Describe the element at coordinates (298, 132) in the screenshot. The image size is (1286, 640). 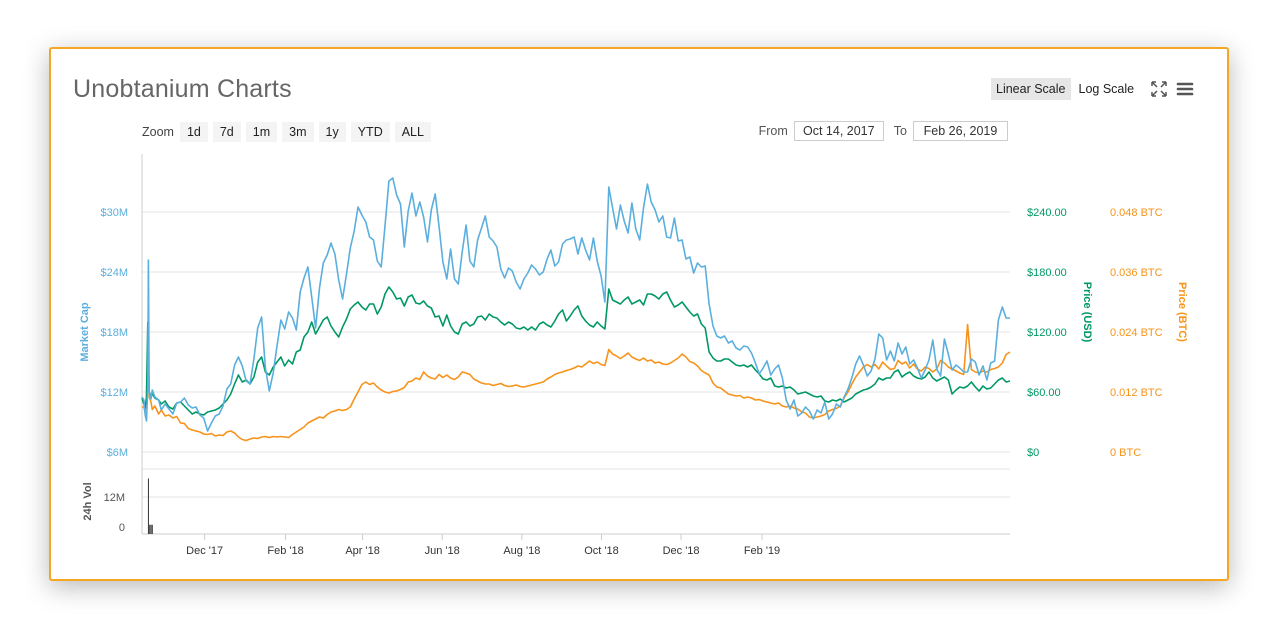
I see `zoom-3m-button: 3m` at that location.